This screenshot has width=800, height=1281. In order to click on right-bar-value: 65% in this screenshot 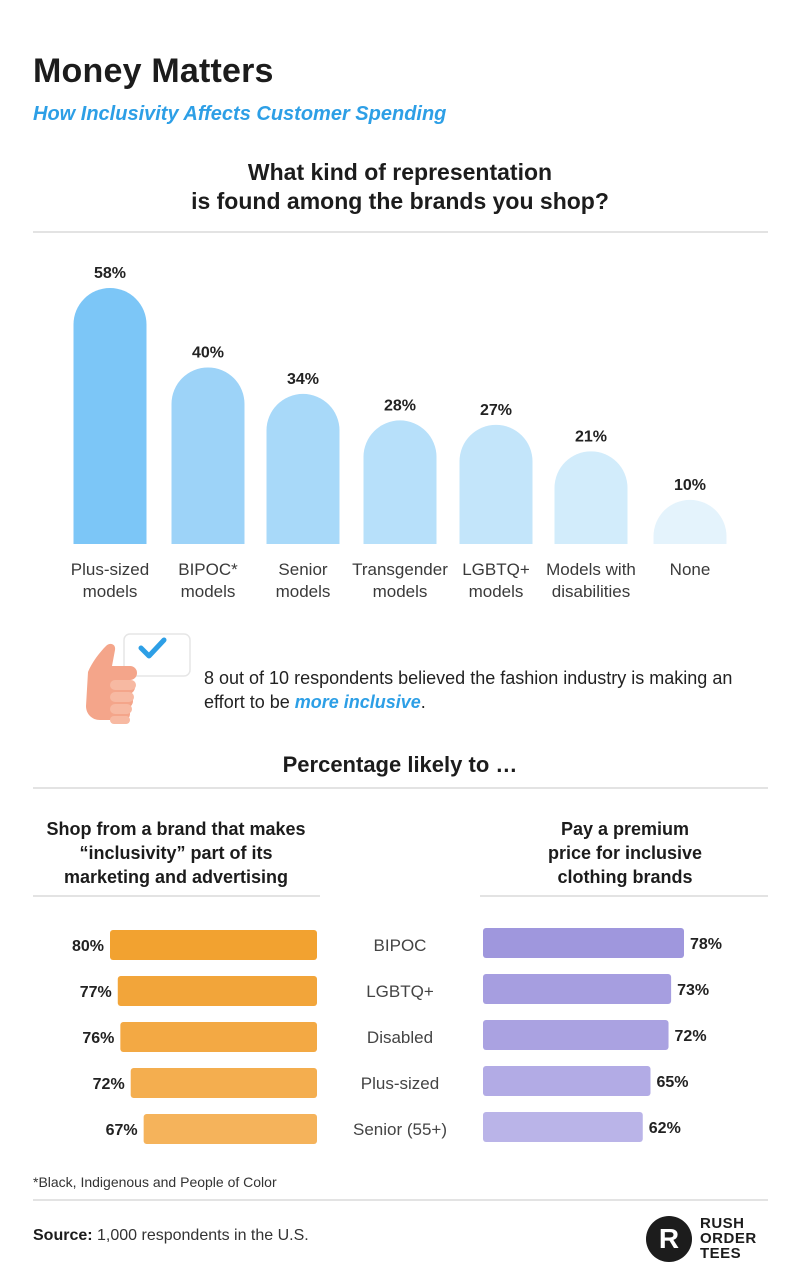, I will do `click(673, 1082)`.